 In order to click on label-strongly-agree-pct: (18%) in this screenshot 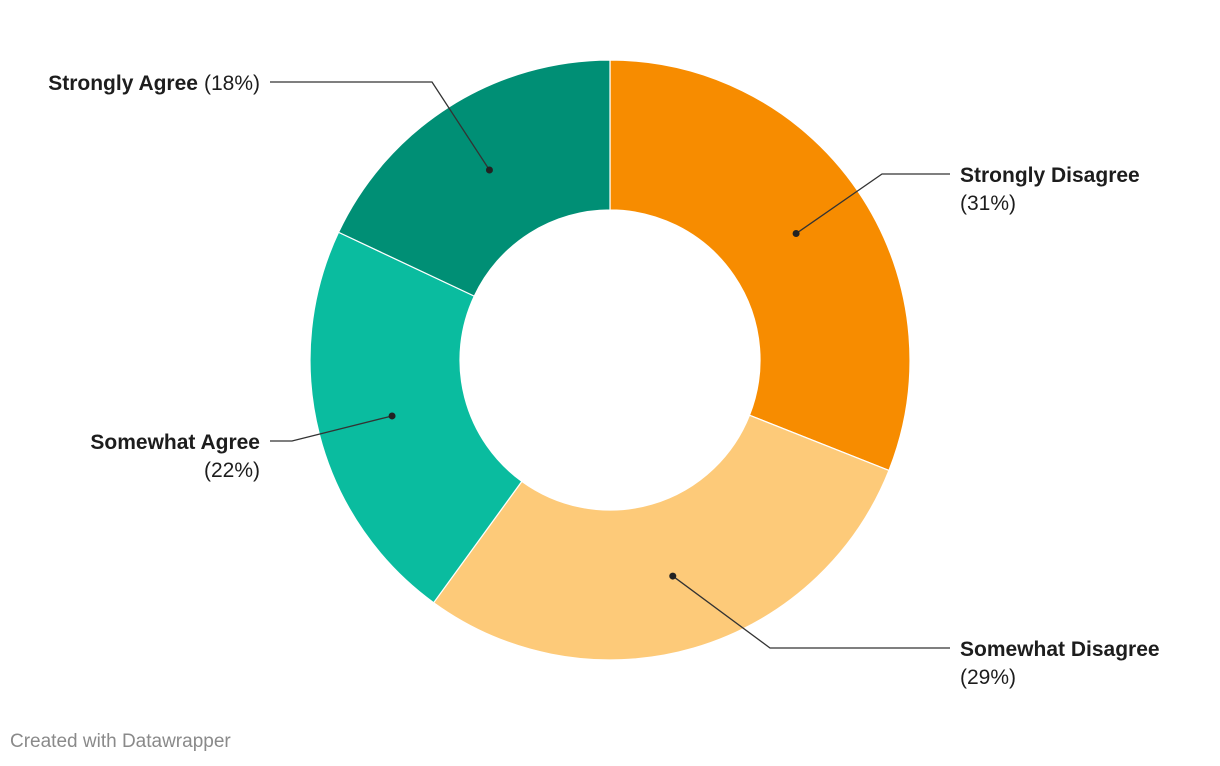, I will do `click(232, 83)`.